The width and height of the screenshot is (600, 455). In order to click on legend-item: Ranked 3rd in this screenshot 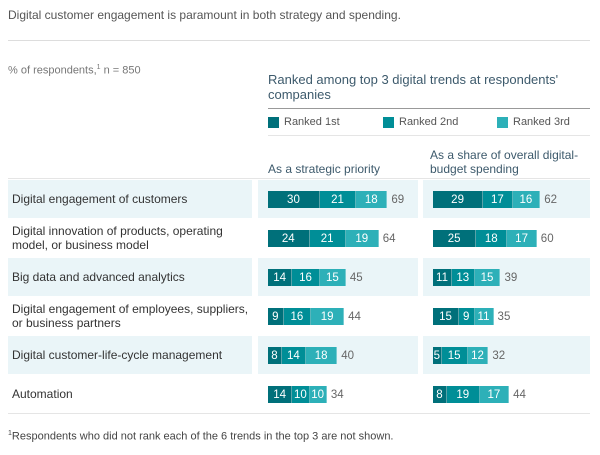, I will do `click(533, 122)`.